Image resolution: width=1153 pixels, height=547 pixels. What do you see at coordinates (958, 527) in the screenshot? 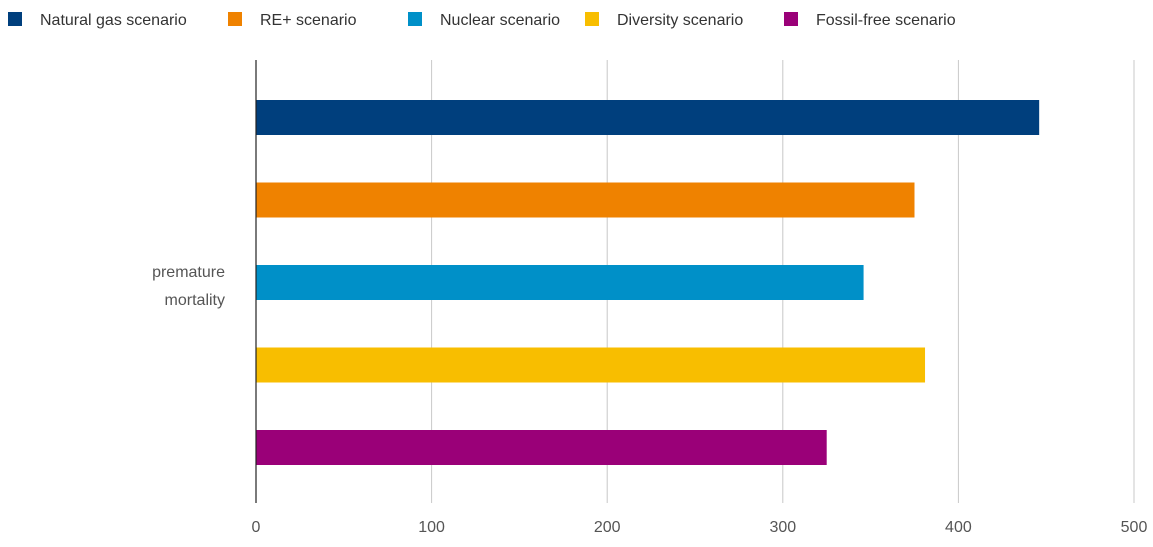
I see `x-tick-label-400: 400` at bounding box center [958, 527].